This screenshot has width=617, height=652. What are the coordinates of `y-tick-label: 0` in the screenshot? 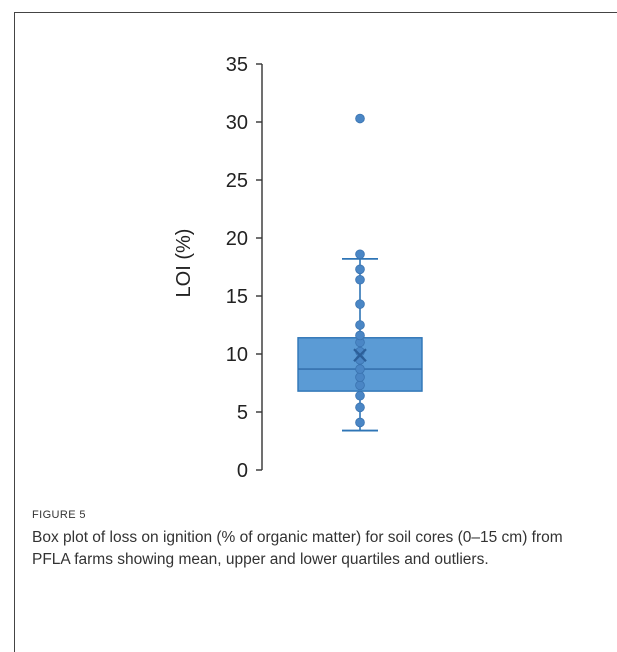 It's located at (242, 471).